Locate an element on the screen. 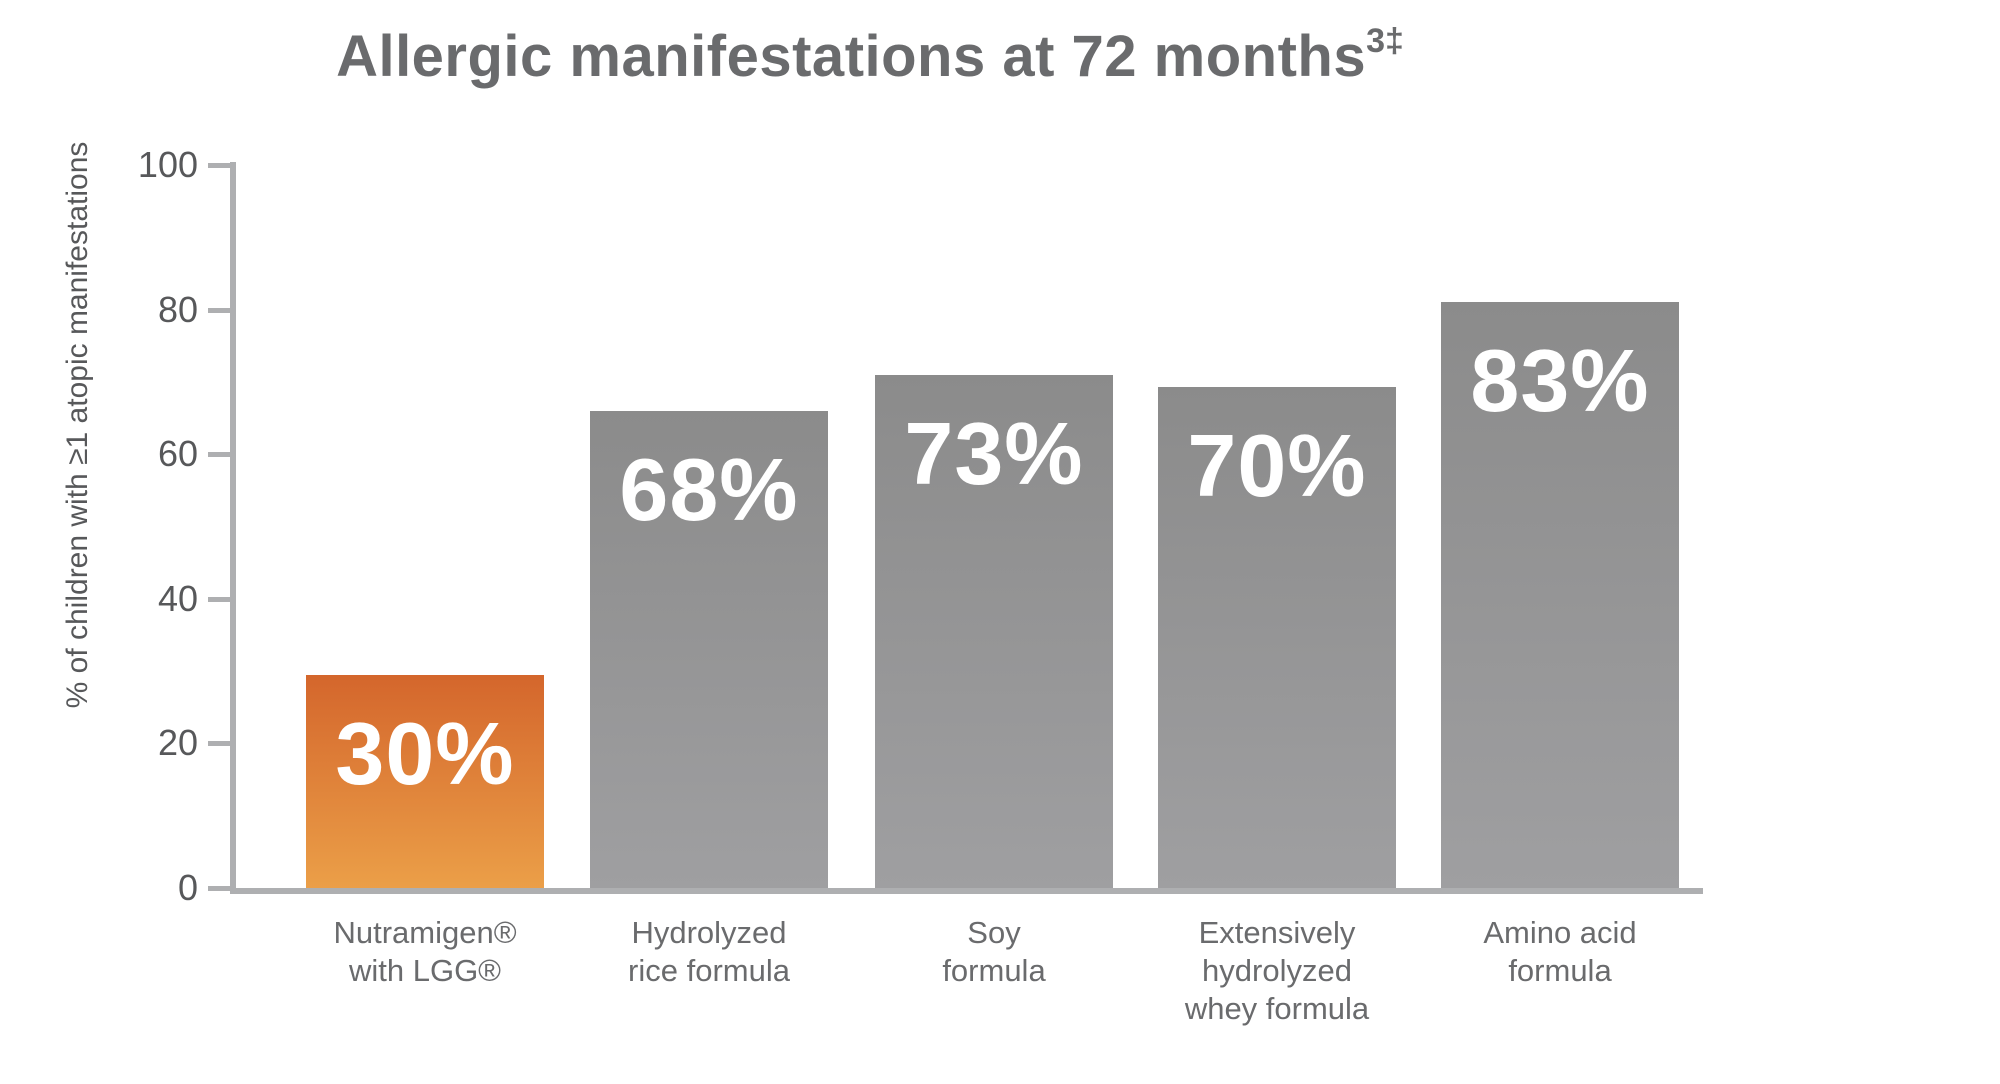 This screenshot has width=2000, height=1084. chart-title-superscript: 3‡ is located at coordinates (1385, 41).